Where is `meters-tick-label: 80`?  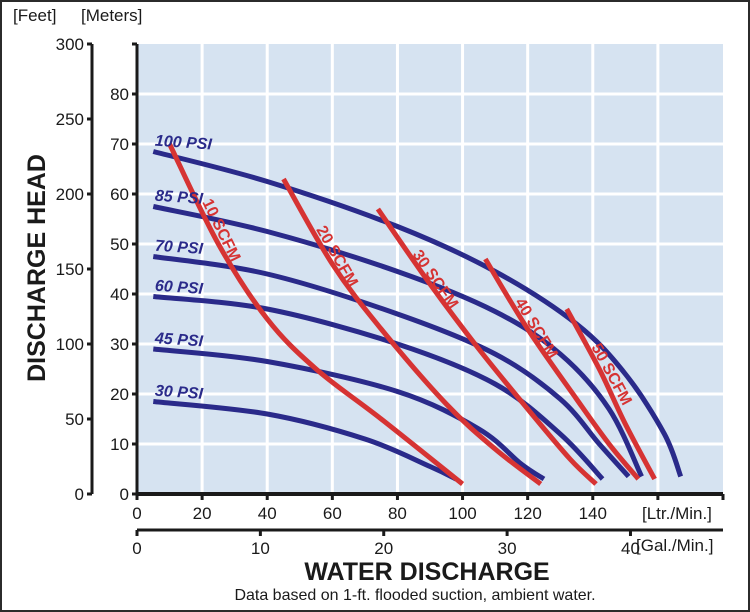
meters-tick-label: 80 is located at coordinates (119, 94).